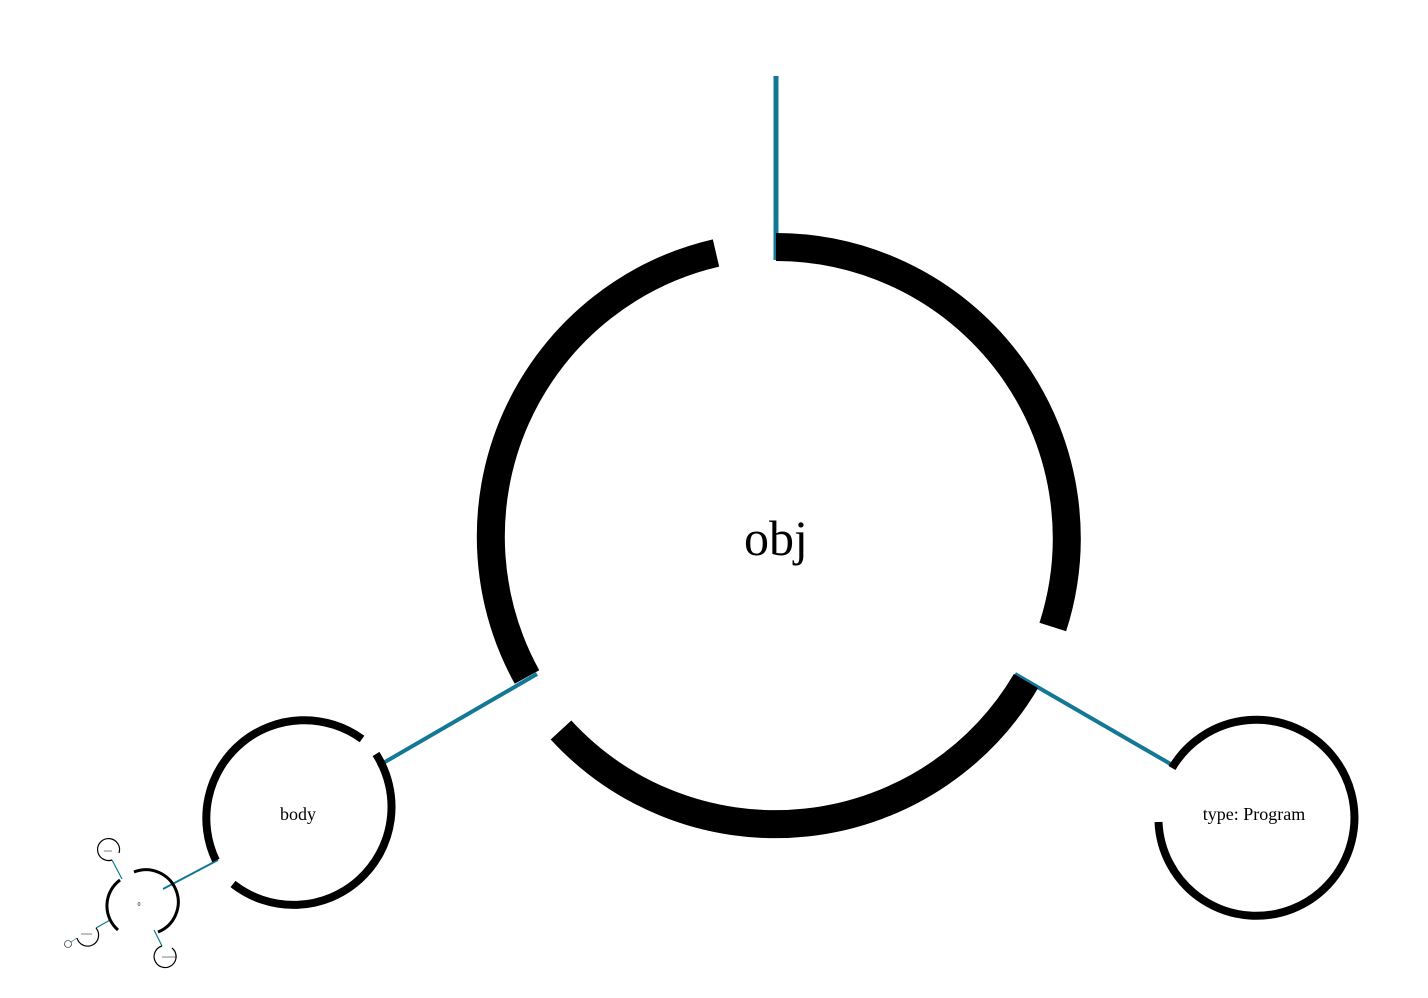 The width and height of the screenshot is (1428, 998). Describe the element at coordinates (158, 938) in the screenshot. I see `item-to-child-c-link` at that location.